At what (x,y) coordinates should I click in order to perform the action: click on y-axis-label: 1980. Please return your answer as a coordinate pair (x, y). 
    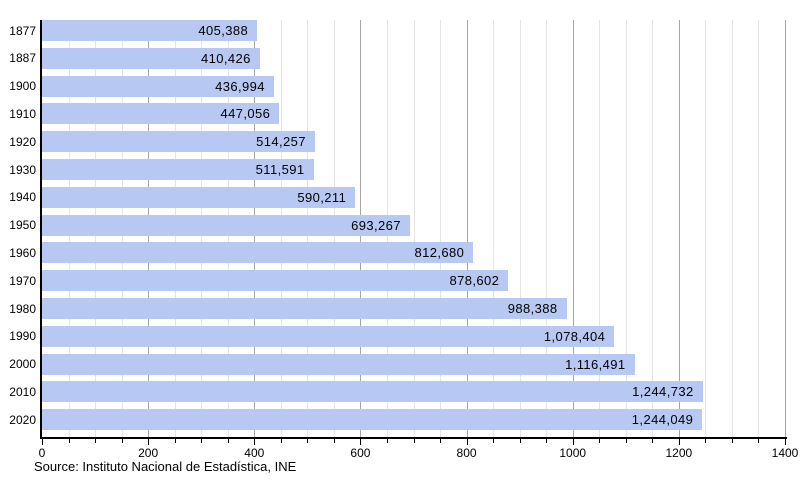
    Looking at the image, I should click on (22, 308).